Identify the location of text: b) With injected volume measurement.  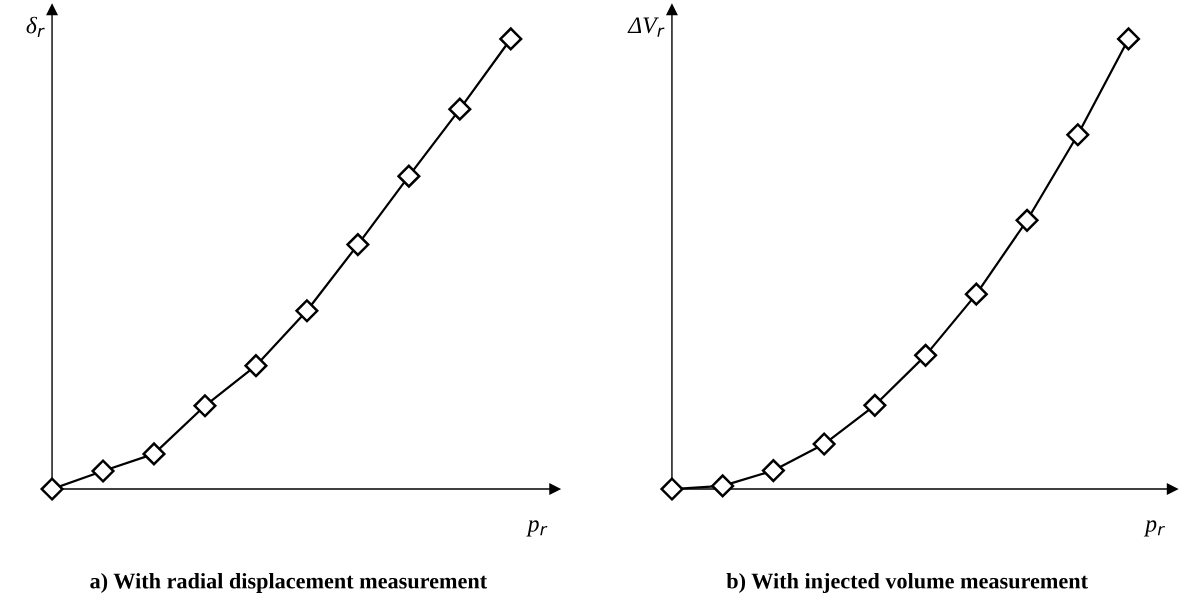
(907, 583).